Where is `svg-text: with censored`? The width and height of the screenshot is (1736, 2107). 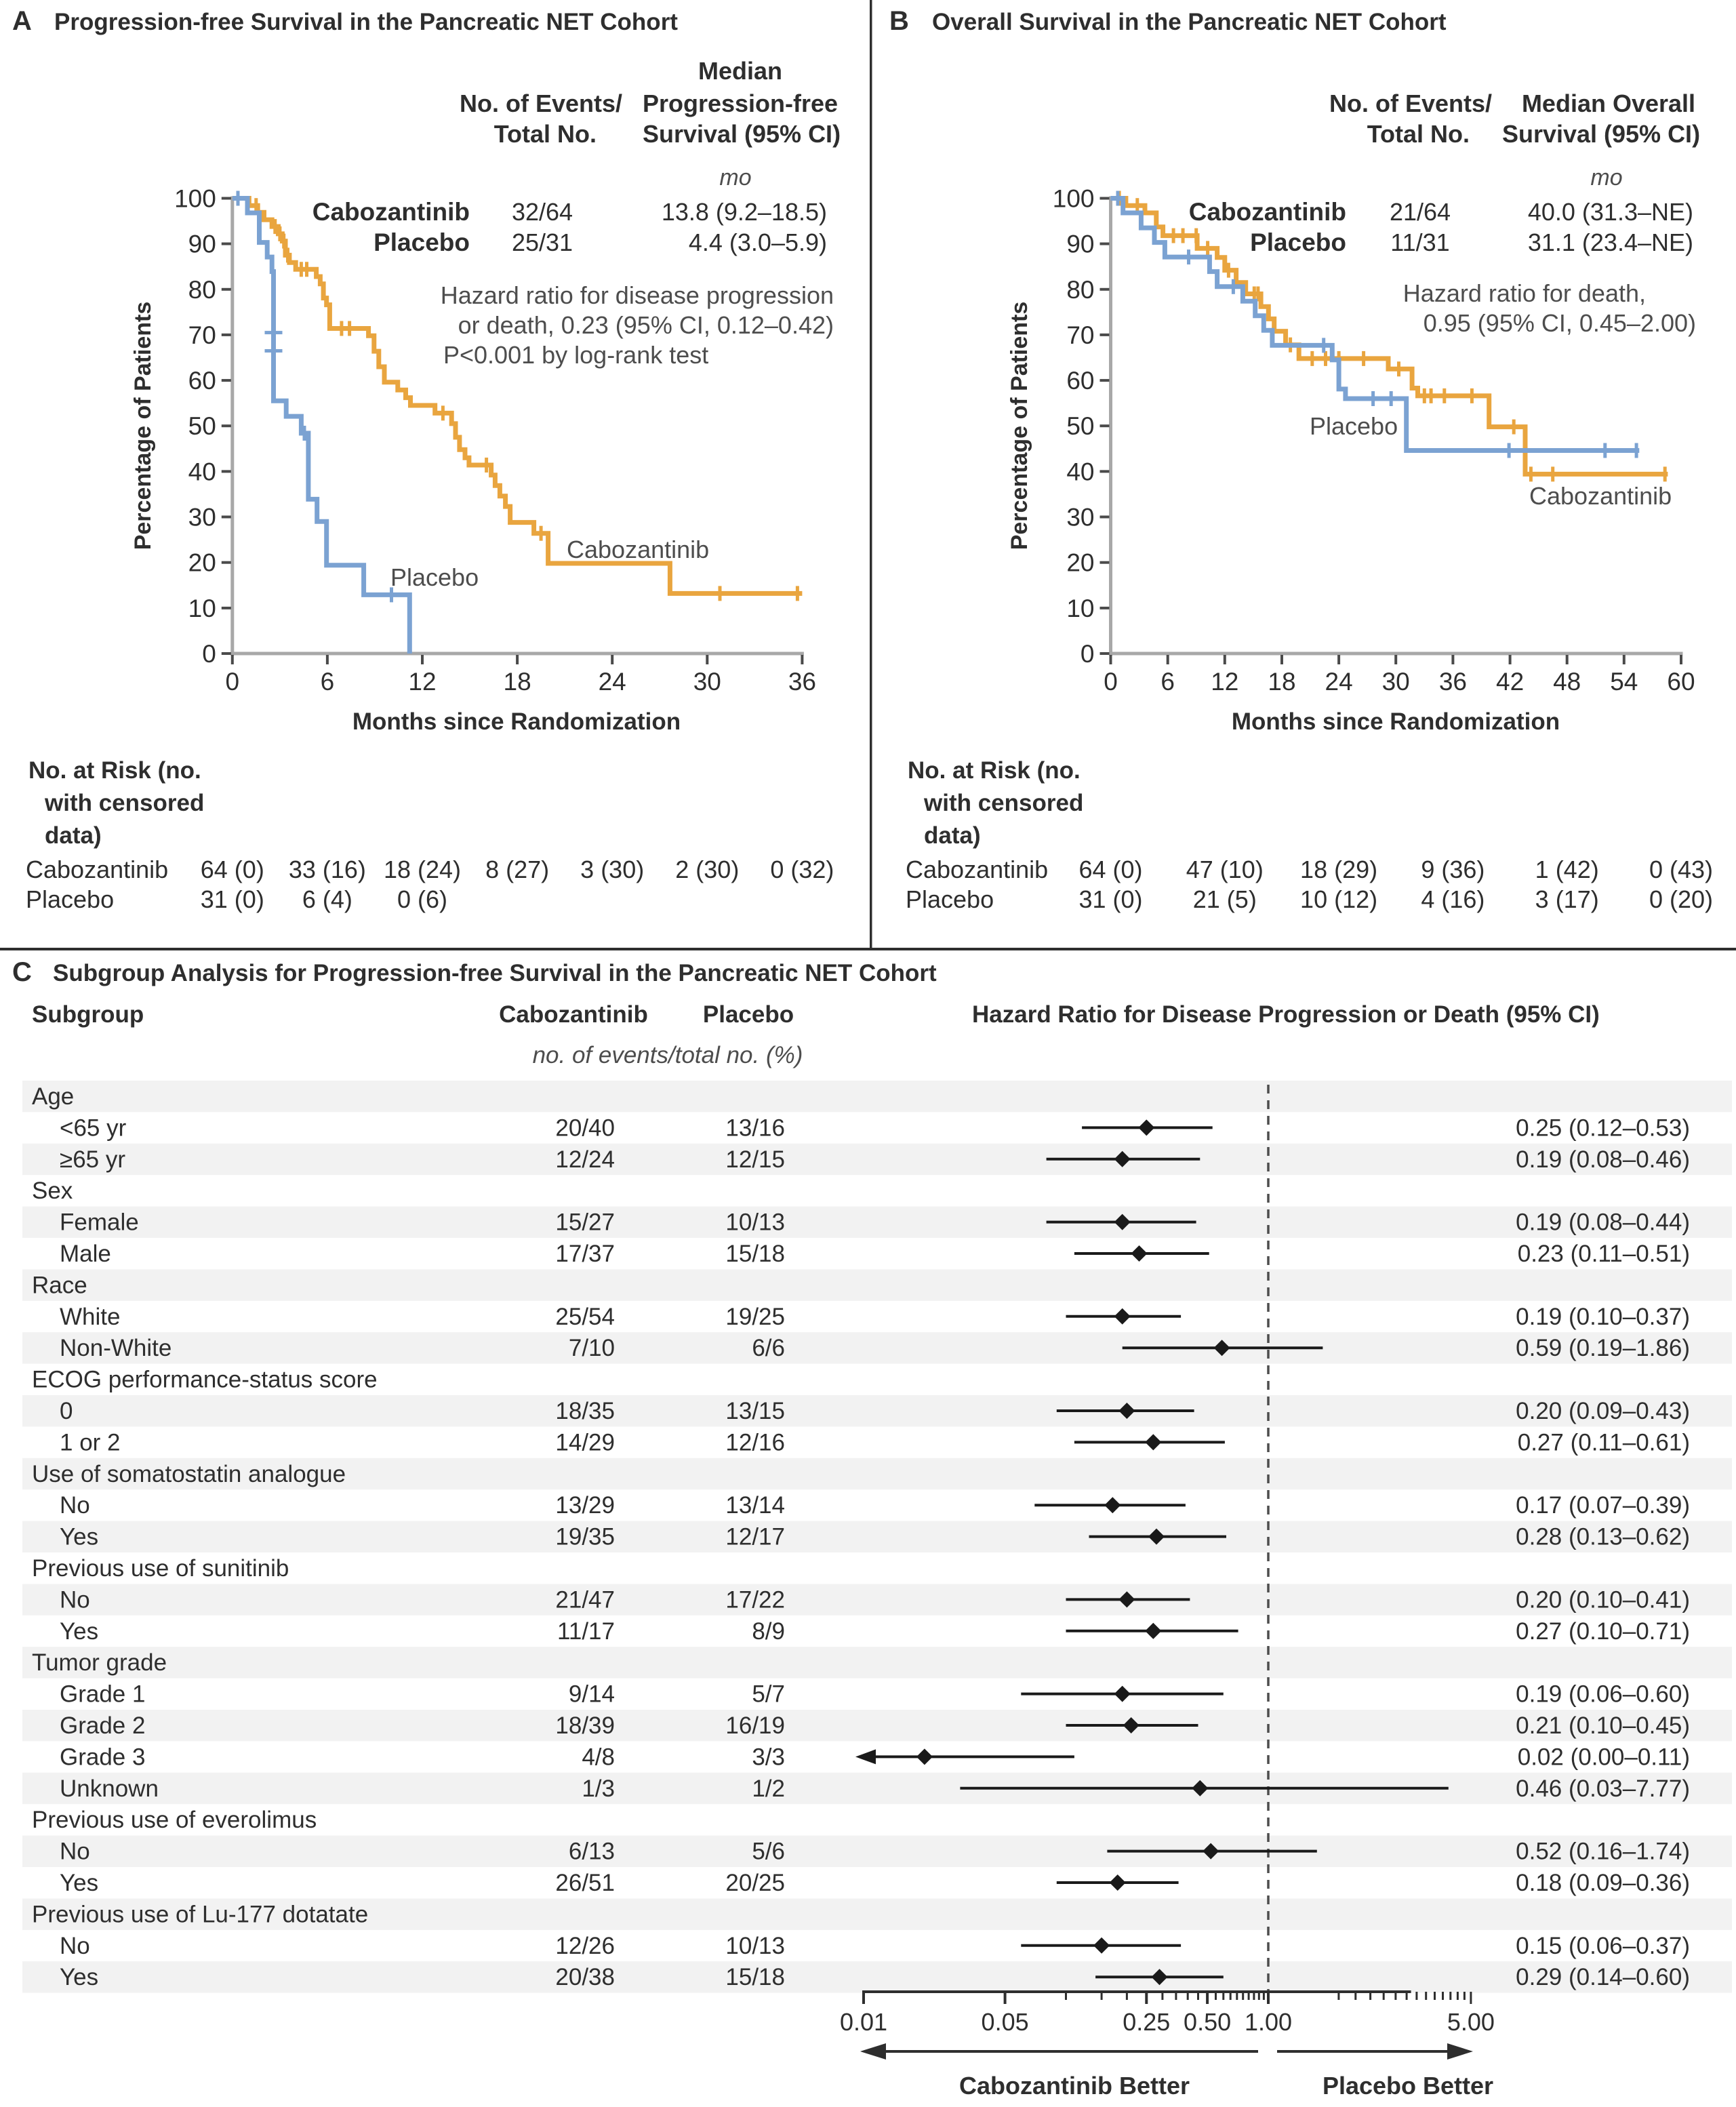
svg-text: with censored is located at coordinates (124, 803).